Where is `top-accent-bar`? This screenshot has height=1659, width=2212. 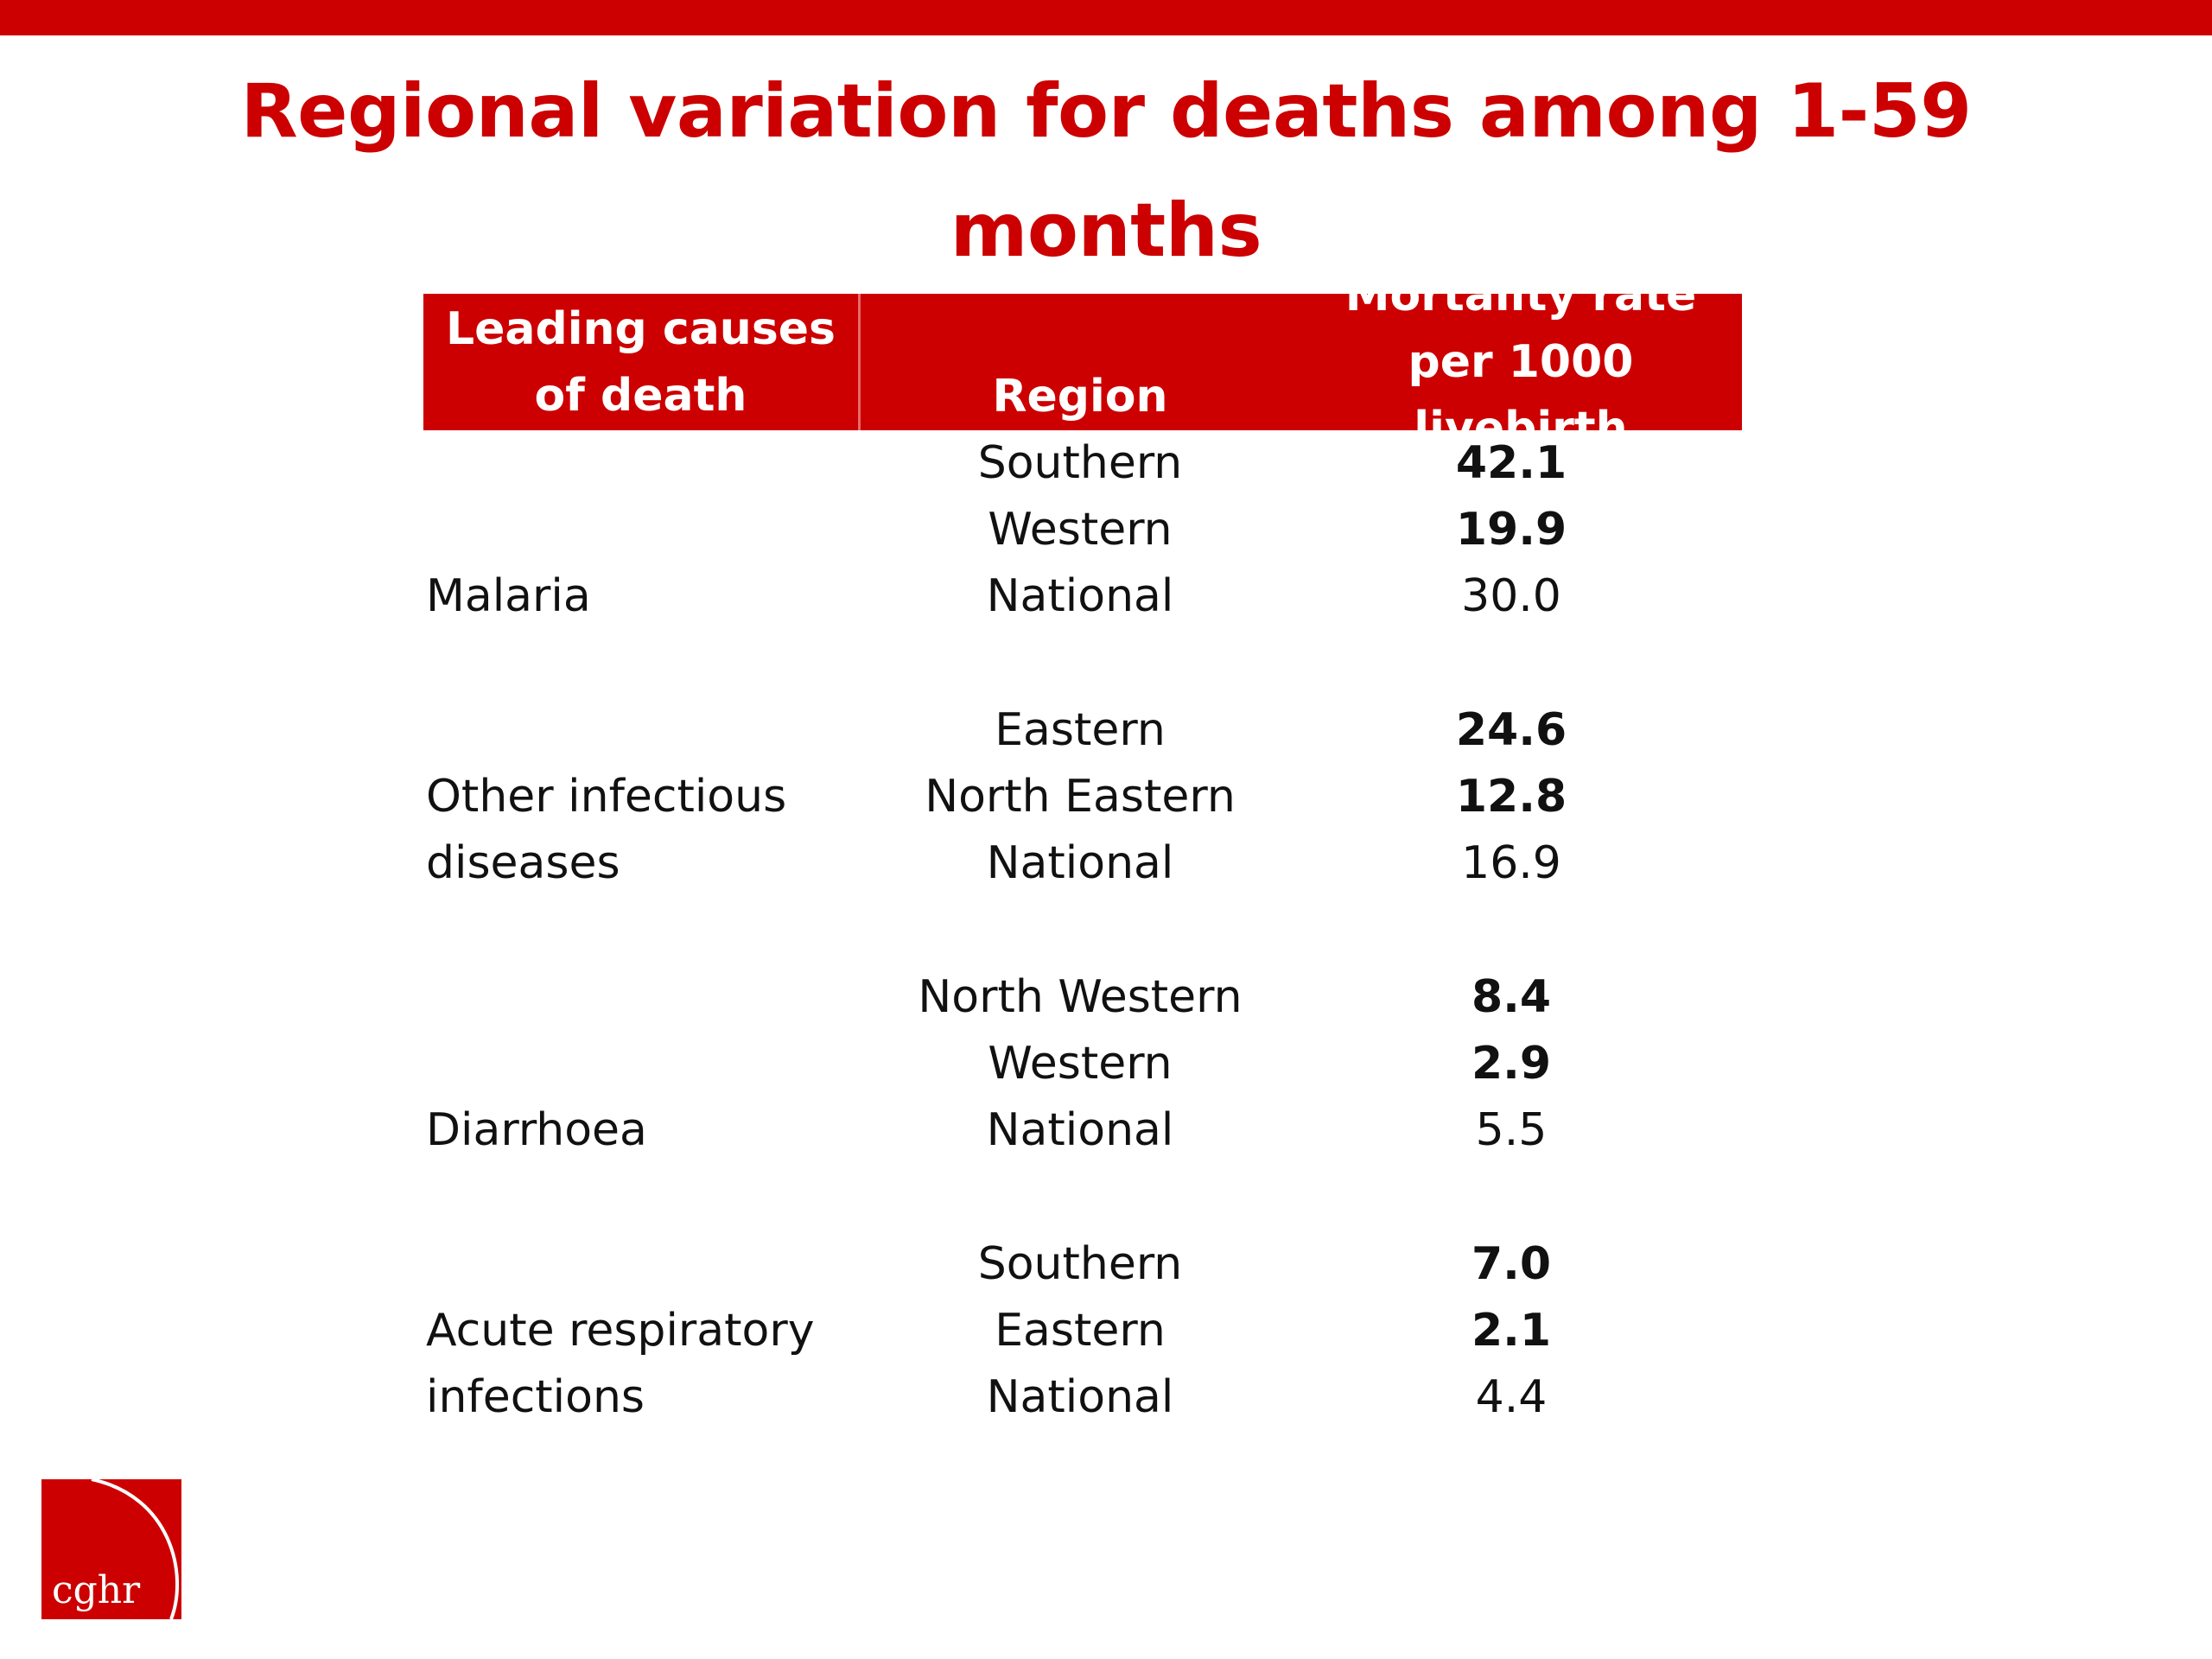 top-accent-bar is located at coordinates (1106, 17).